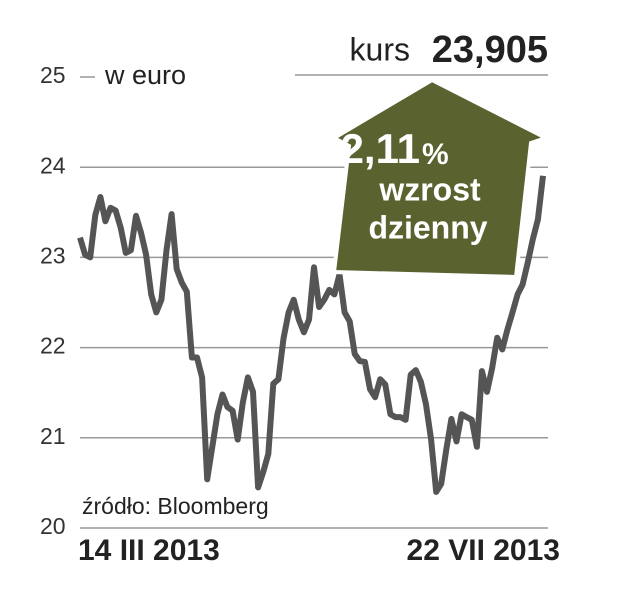  Describe the element at coordinates (435, 154) in the screenshot. I see `change-unit: %` at that location.